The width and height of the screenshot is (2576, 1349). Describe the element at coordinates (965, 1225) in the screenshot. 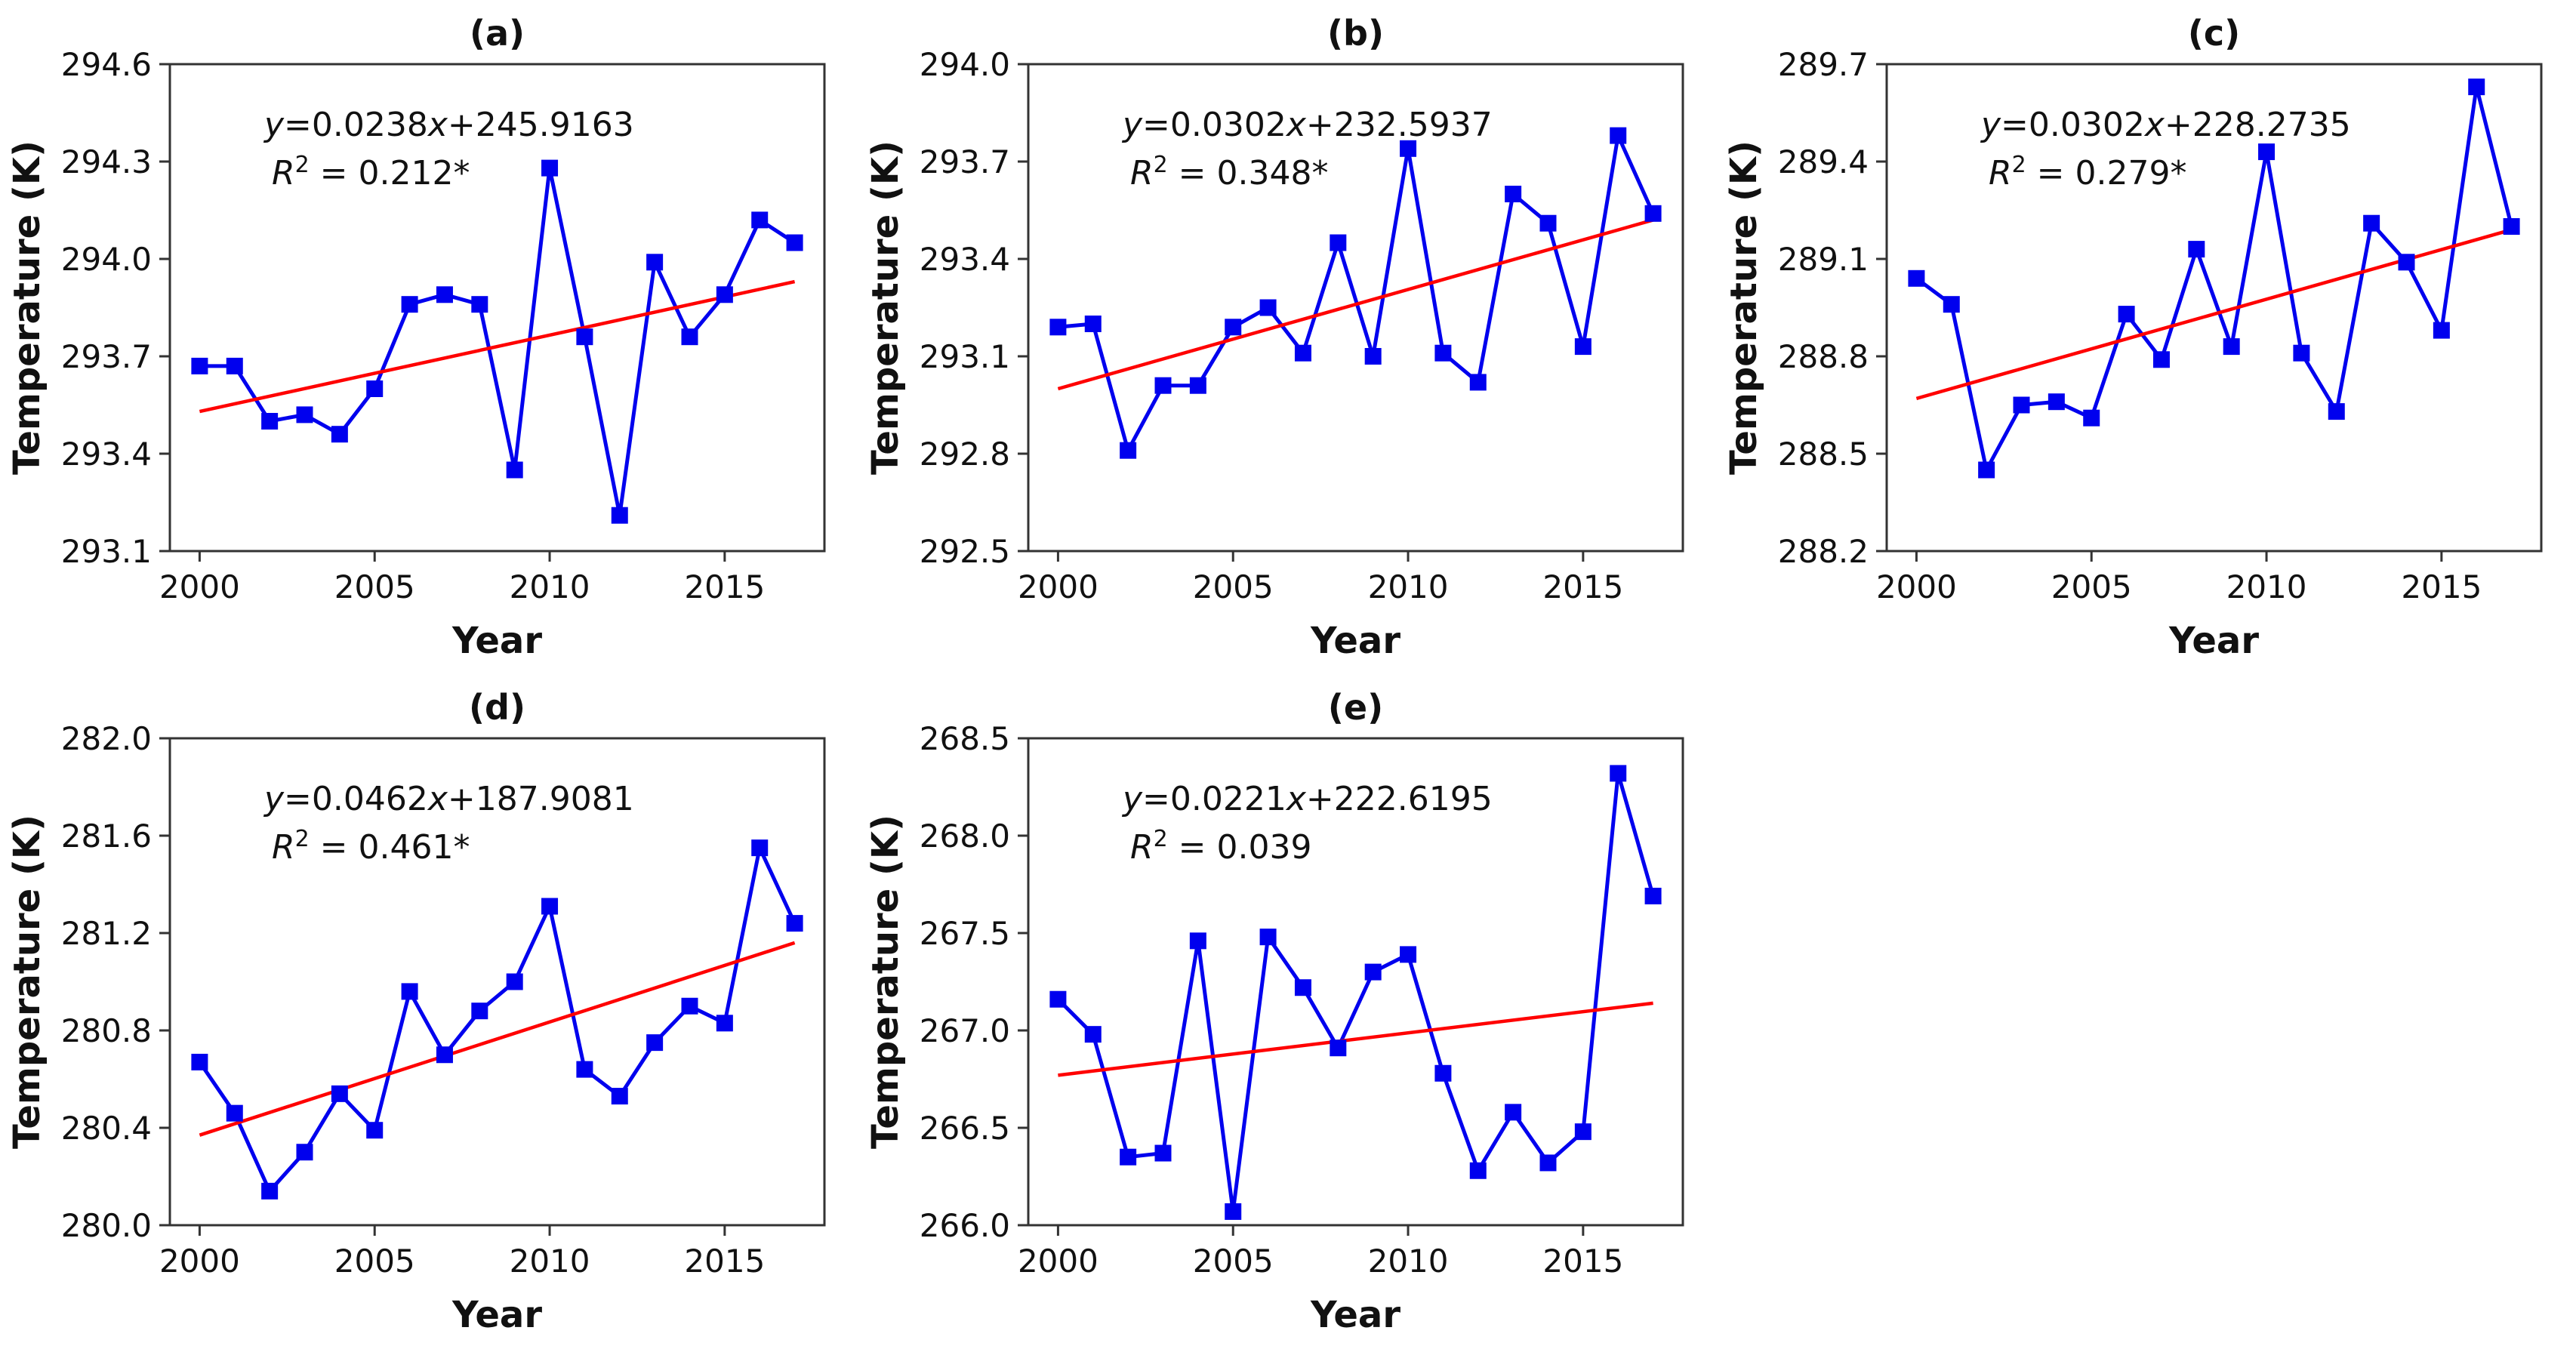

I see `y-tick-label: 266.0` at that location.